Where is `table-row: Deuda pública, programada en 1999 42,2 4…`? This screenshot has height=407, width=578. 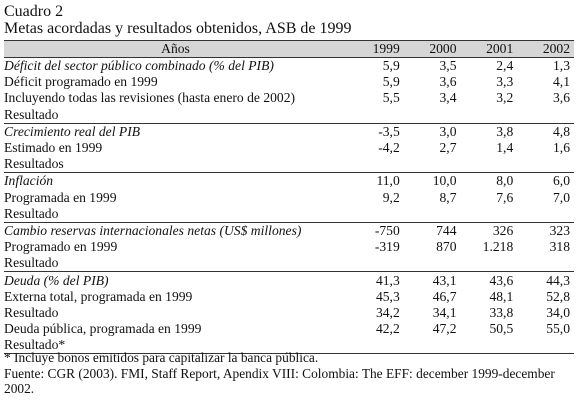 table-row: Deuda pública, programada en 1999 42,2 4… is located at coordinates (289, 329).